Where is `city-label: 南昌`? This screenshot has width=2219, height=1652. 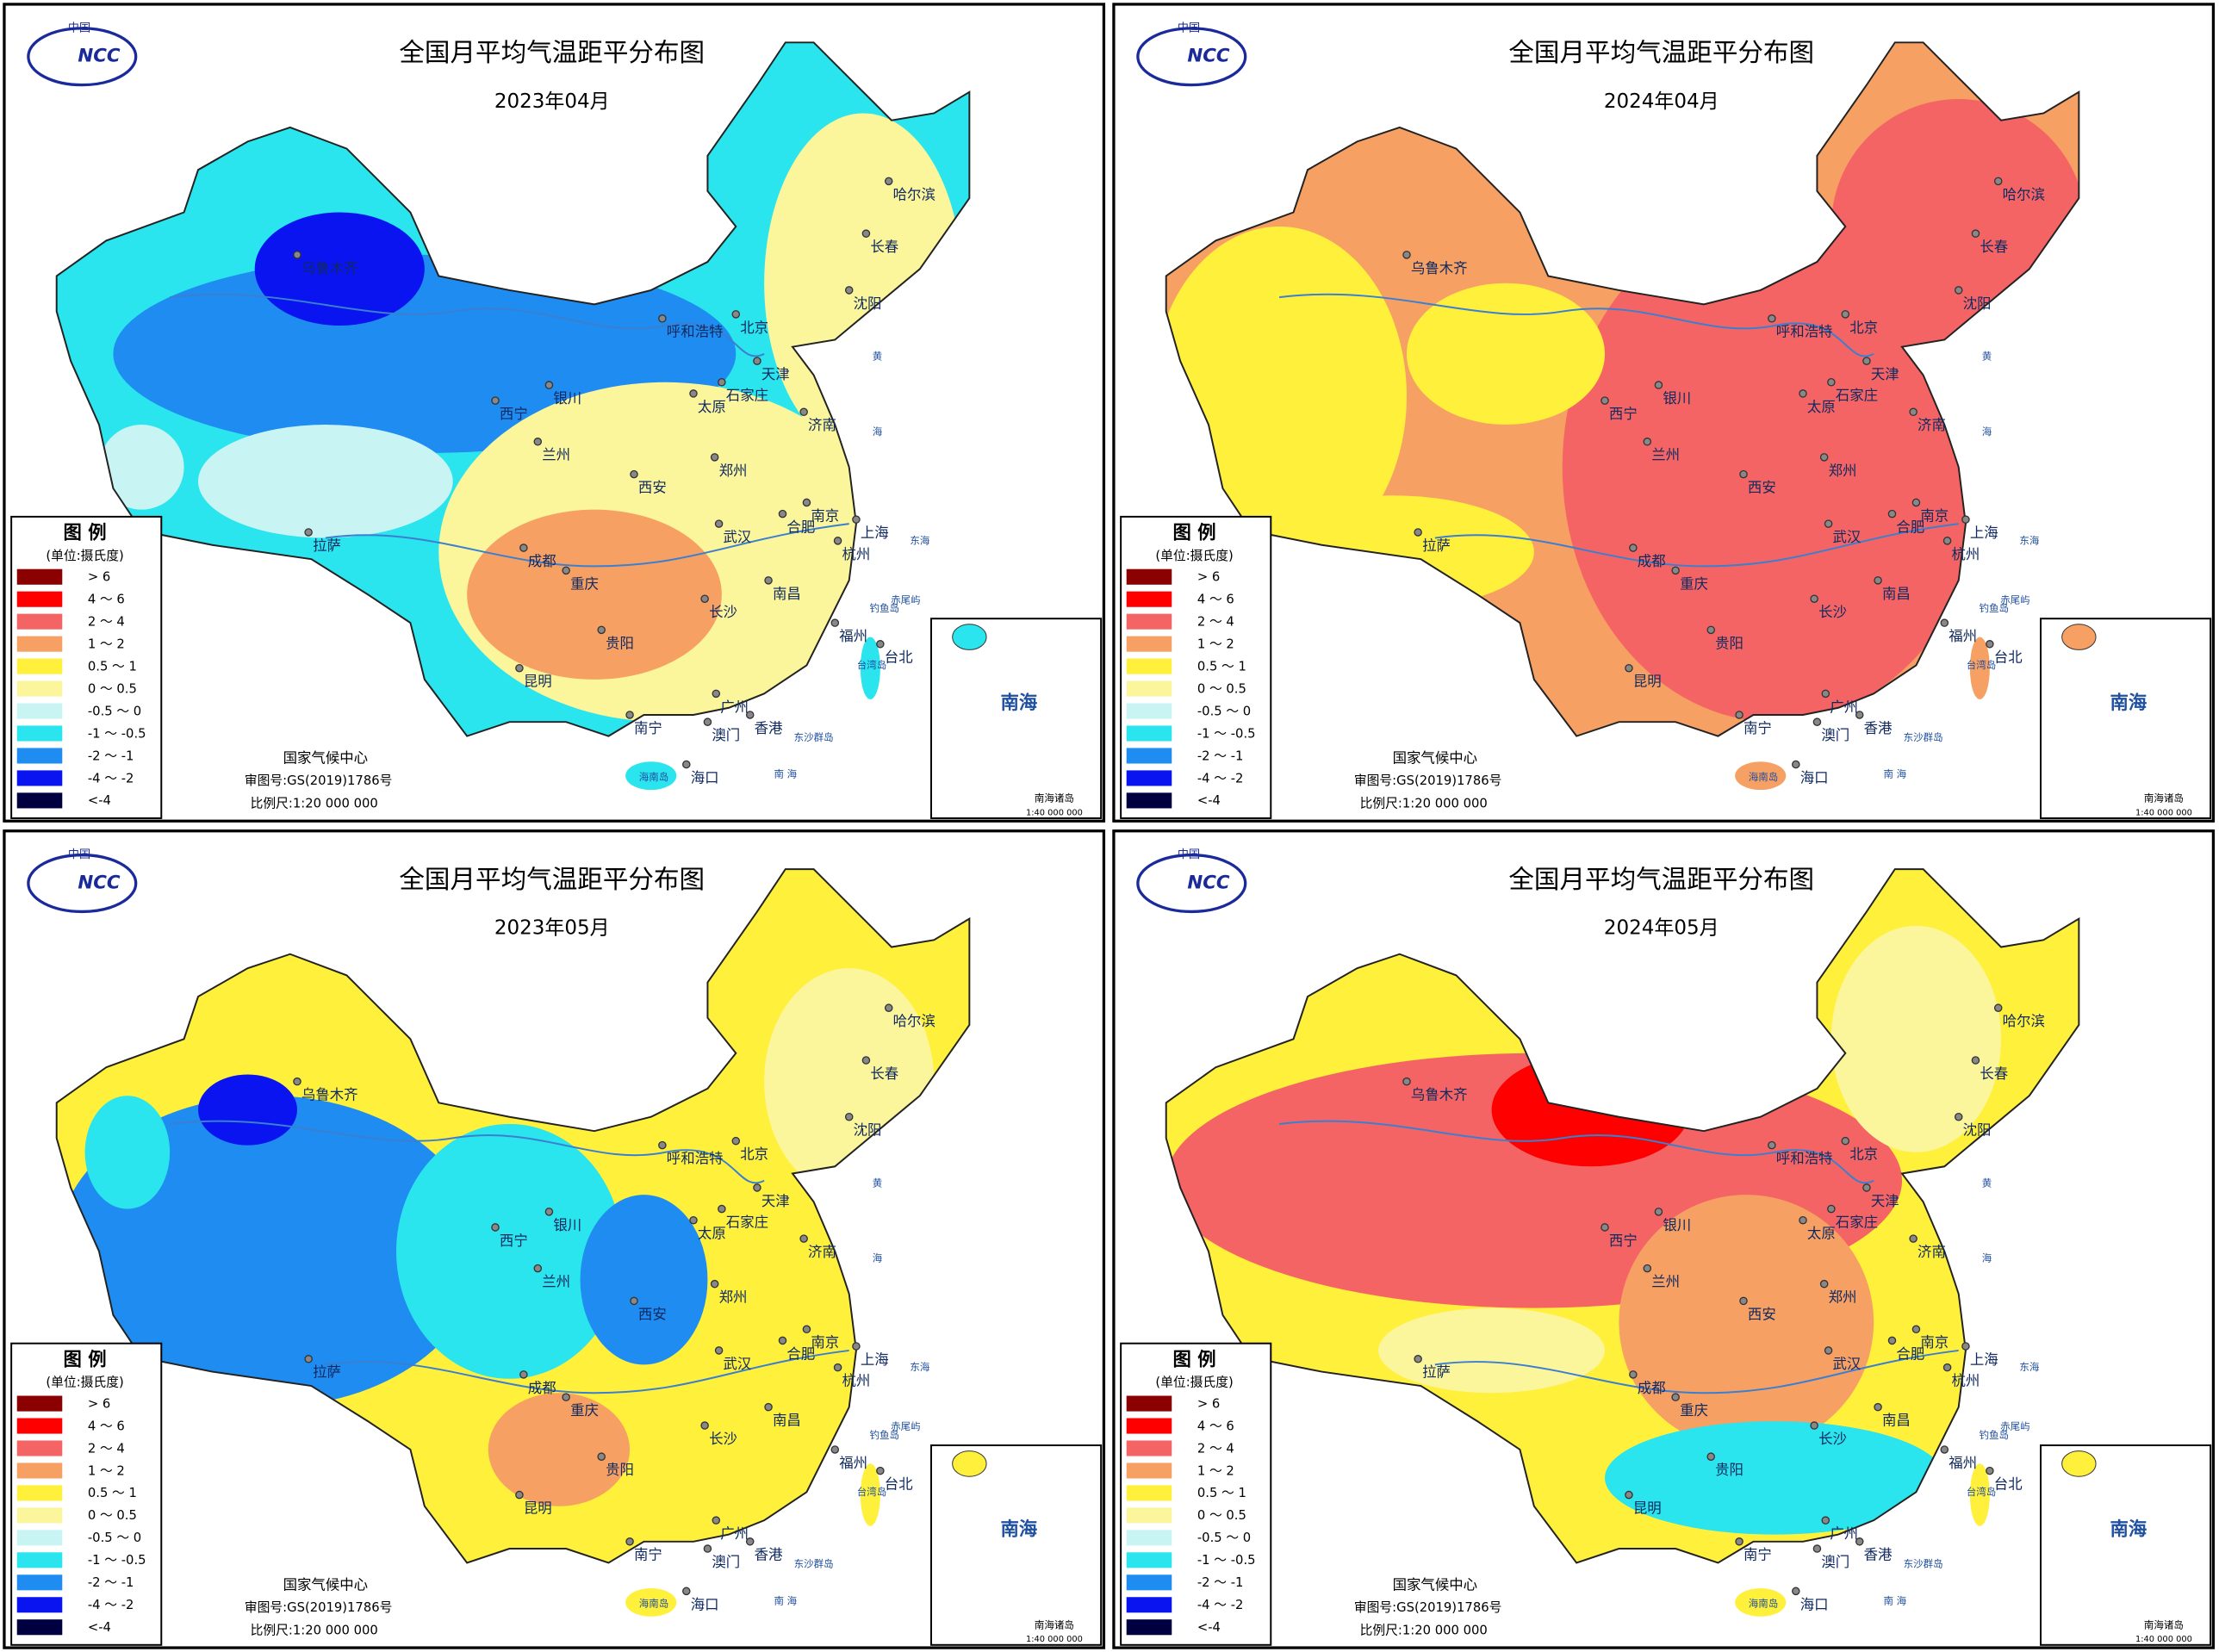
city-label: 南昌 is located at coordinates (1896, 1421).